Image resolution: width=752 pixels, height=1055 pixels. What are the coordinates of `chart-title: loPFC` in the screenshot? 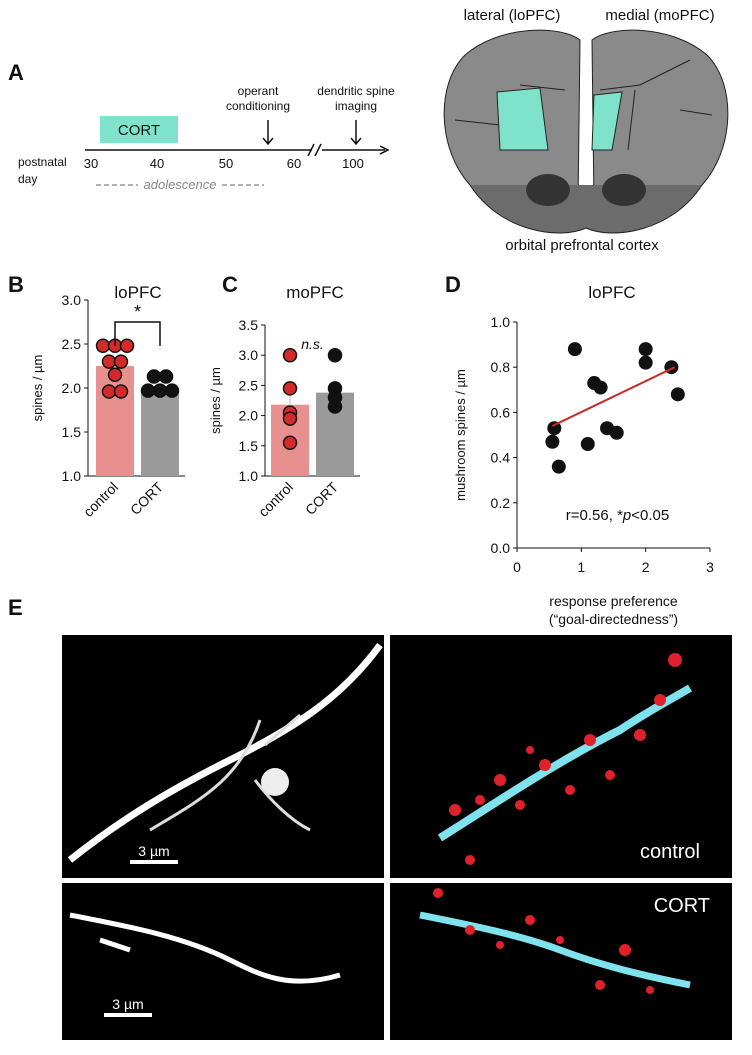 It's located at (137, 292).